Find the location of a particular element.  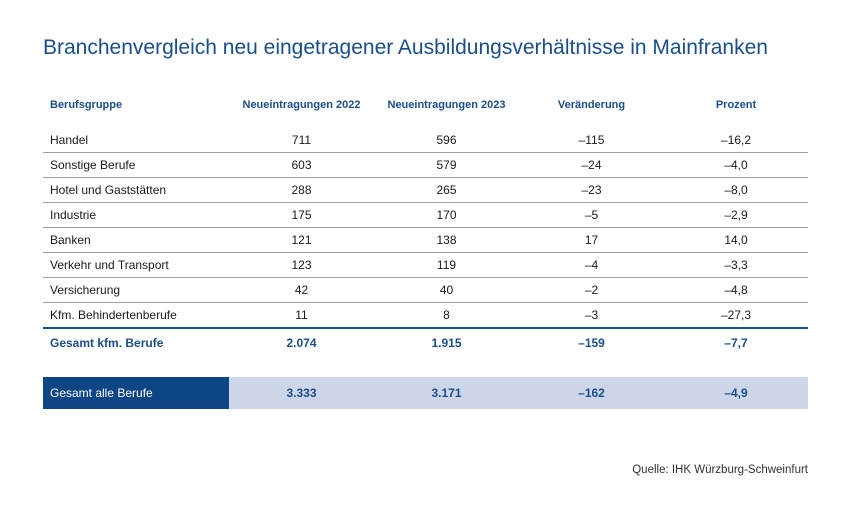

cell-change: –23 is located at coordinates (591, 190).